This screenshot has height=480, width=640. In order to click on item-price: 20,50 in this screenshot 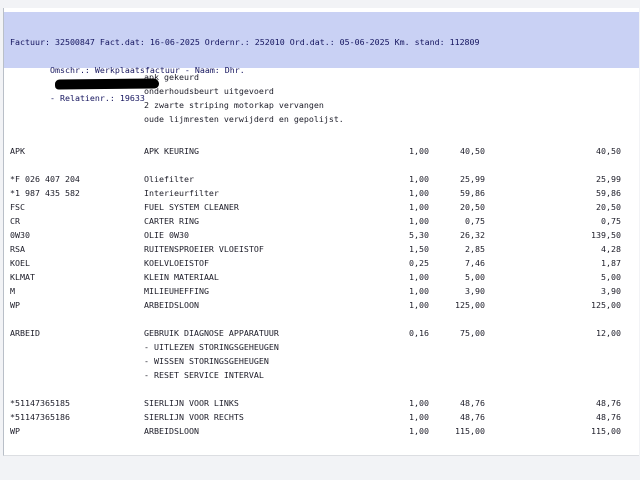, I will do `click(472, 207)`.